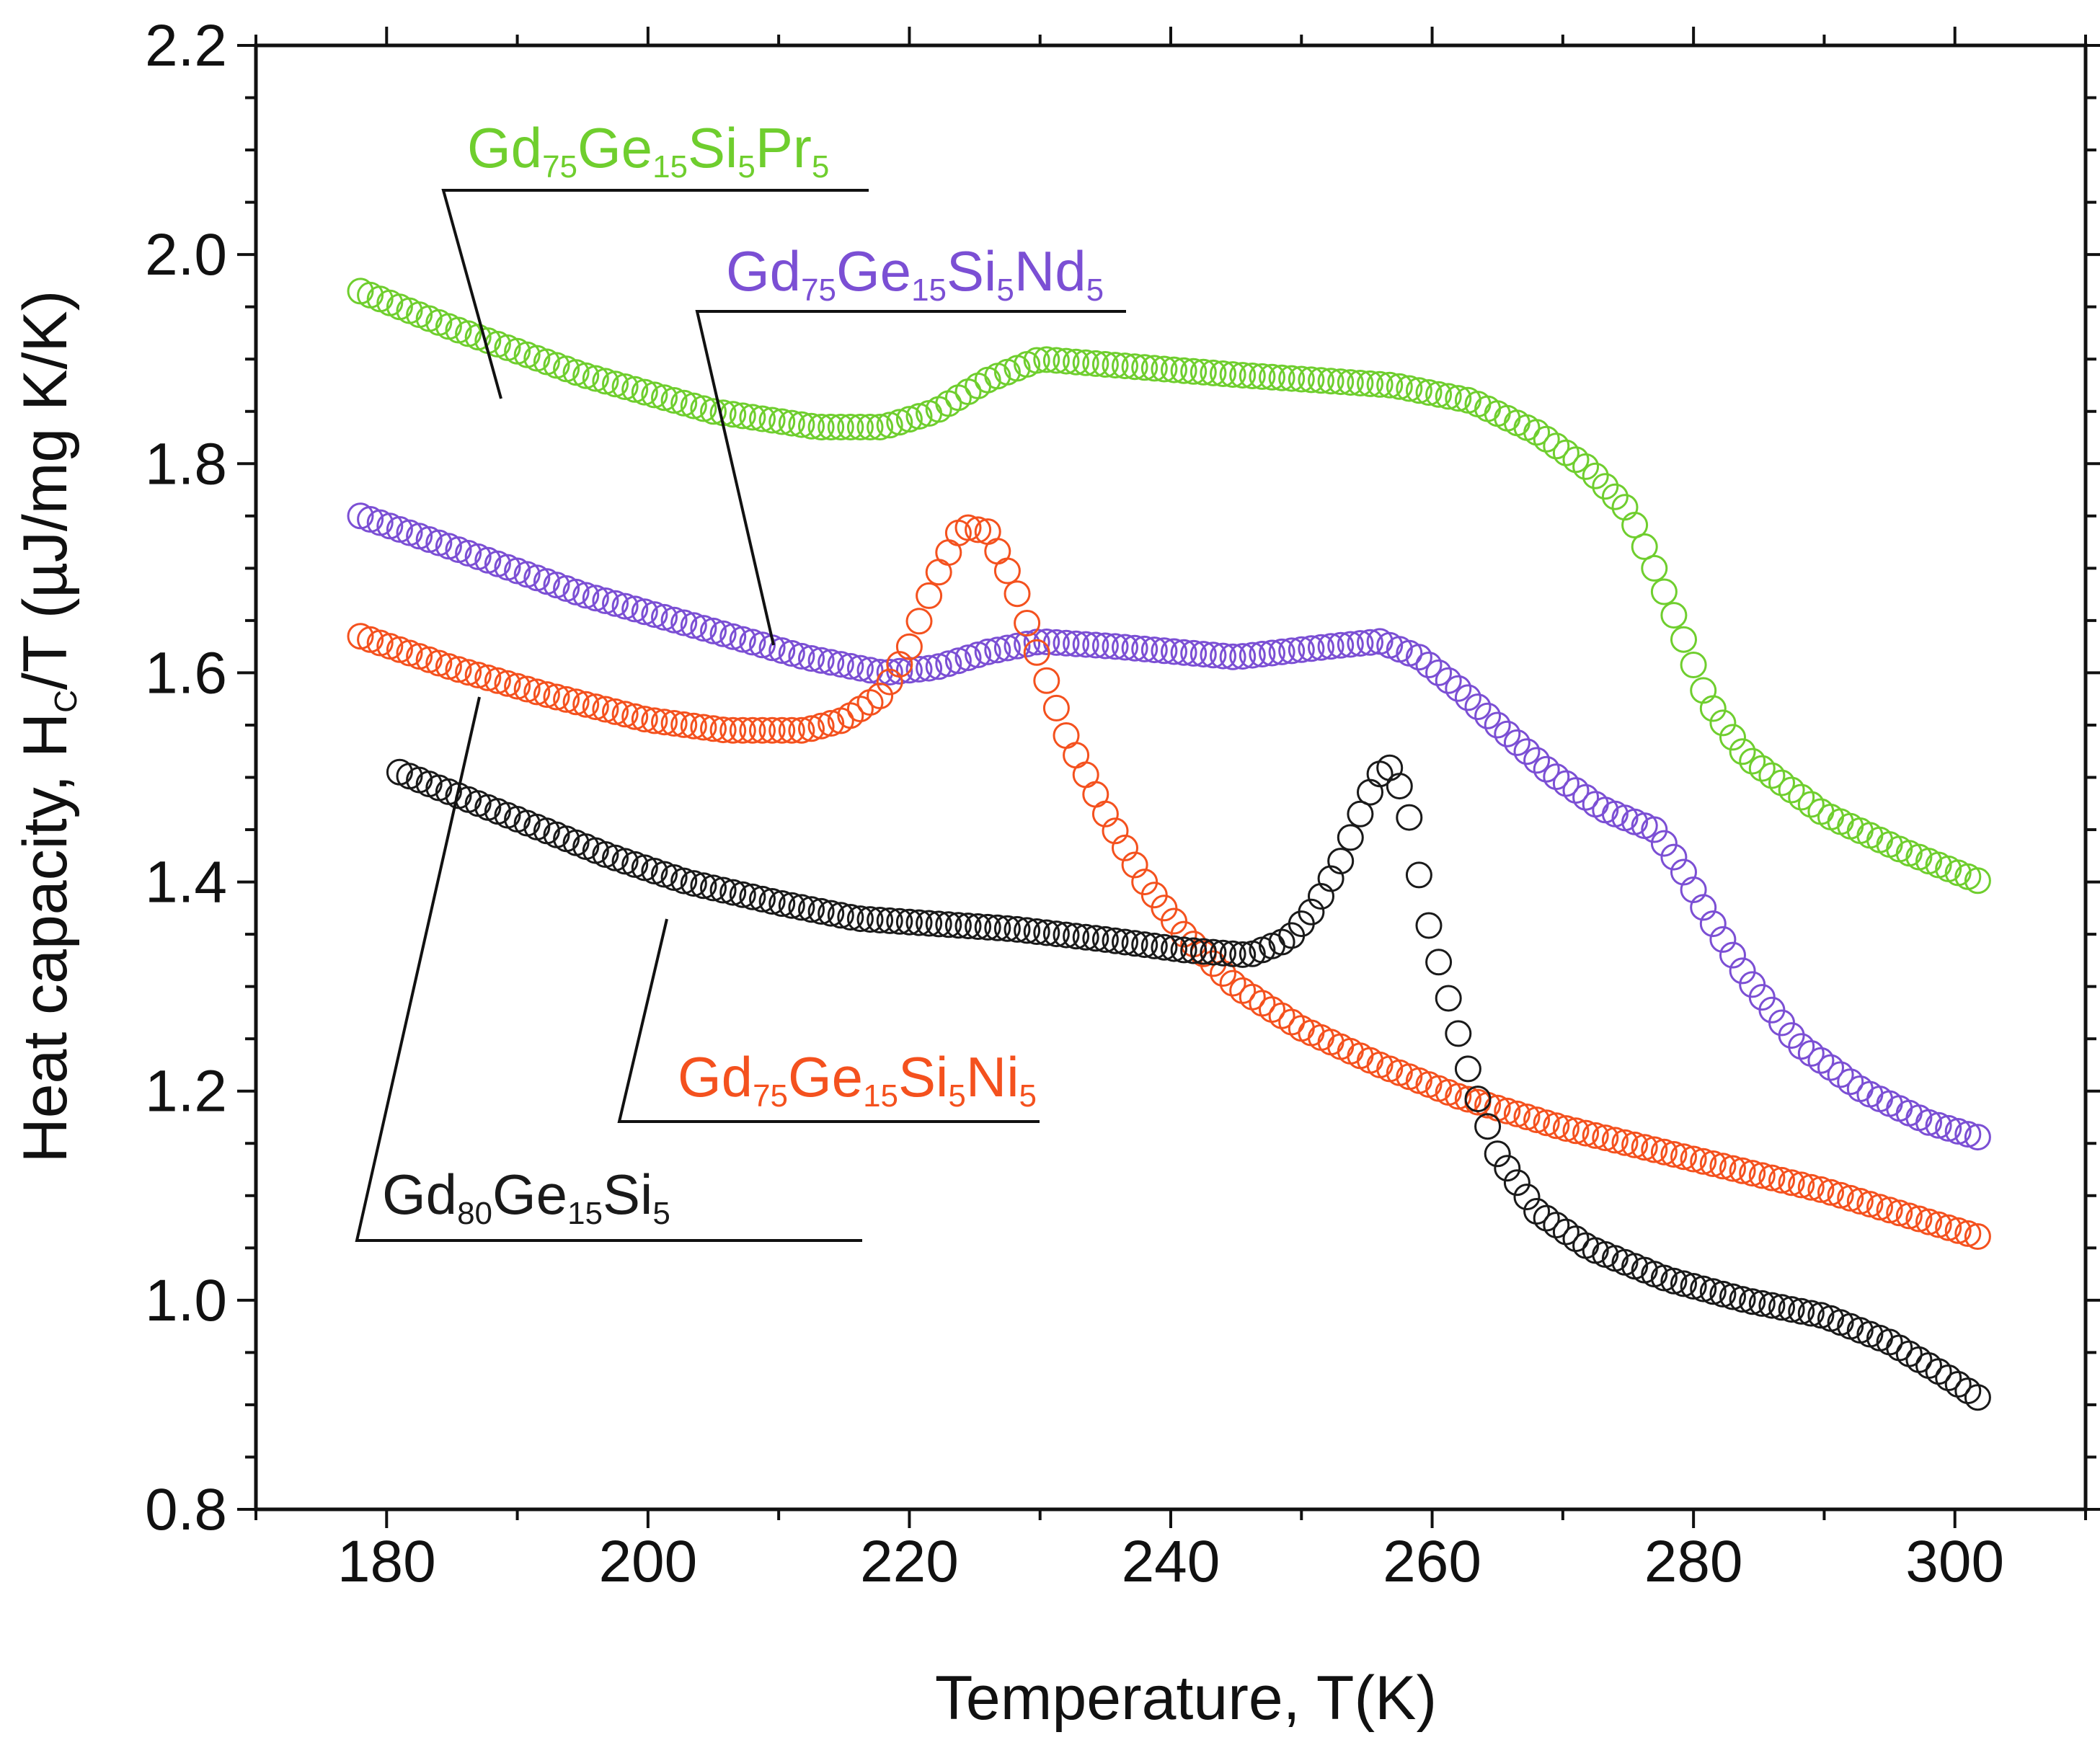 This screenshot has width=2100, height=1740. Describe the element at coordinates (614, 148) in the screenshot. I see `label-element: Ge` at that location.